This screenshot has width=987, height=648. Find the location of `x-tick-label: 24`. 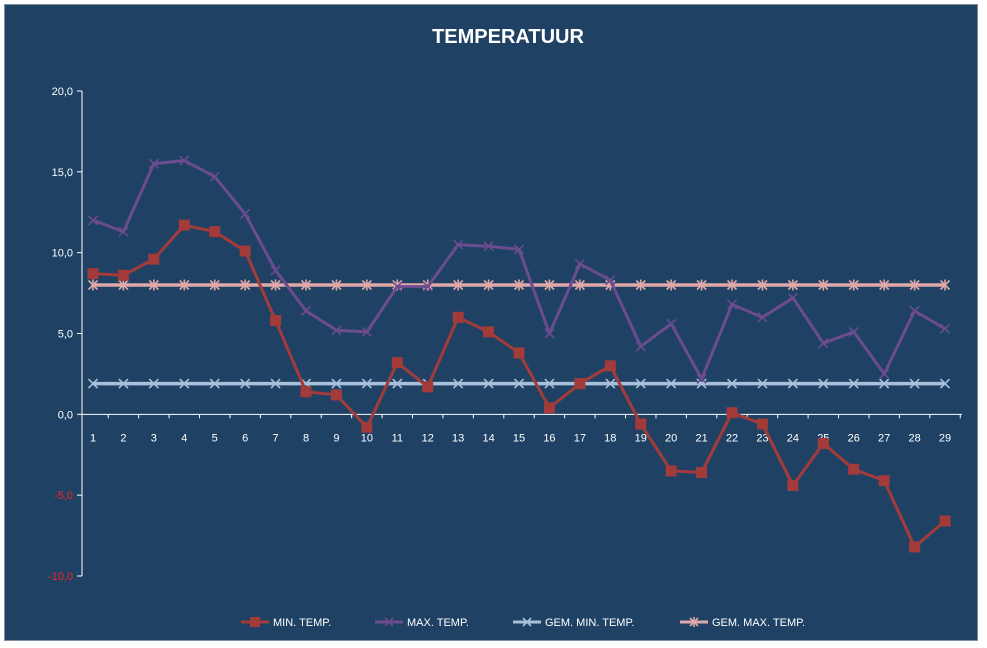

x-tick-label: 24 is located at coordinates (793, 438).